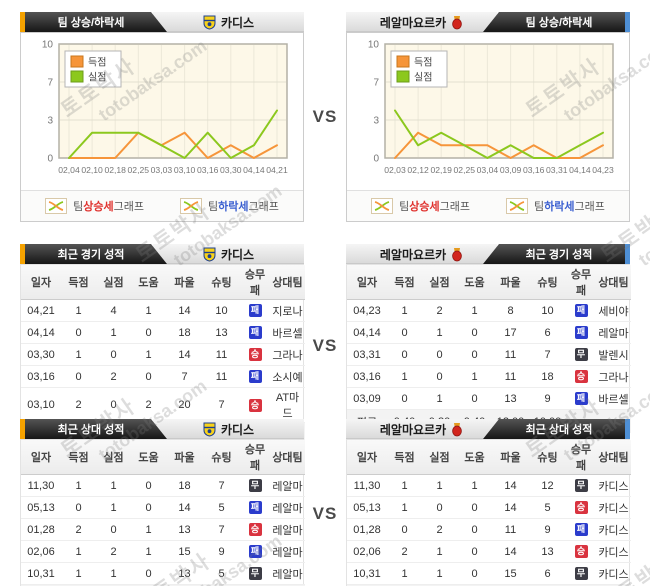  I want to click on svg-text: 04,14, so click(254, 170).